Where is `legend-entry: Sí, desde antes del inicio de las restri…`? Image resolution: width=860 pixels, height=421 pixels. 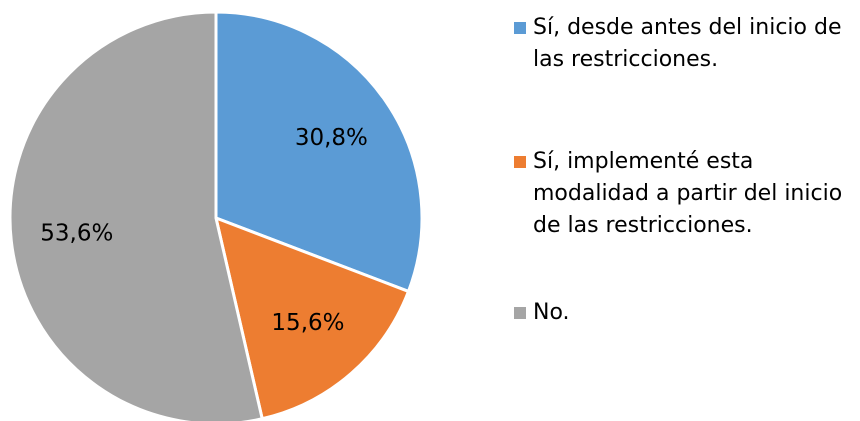 legend-entry: Sí, desde antes del inicio de las restri… is located at coordinates (684, 44).